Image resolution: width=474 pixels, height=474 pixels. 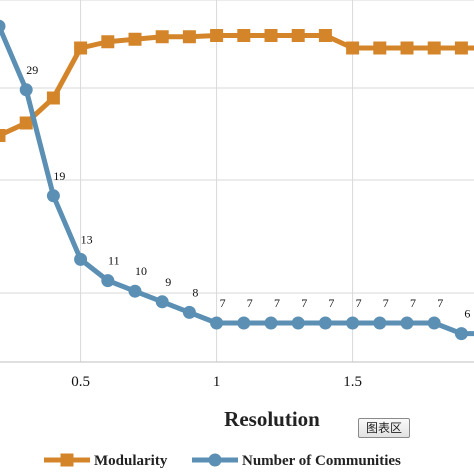 I want to click on data-label: 10, so click(x=141, y=271).